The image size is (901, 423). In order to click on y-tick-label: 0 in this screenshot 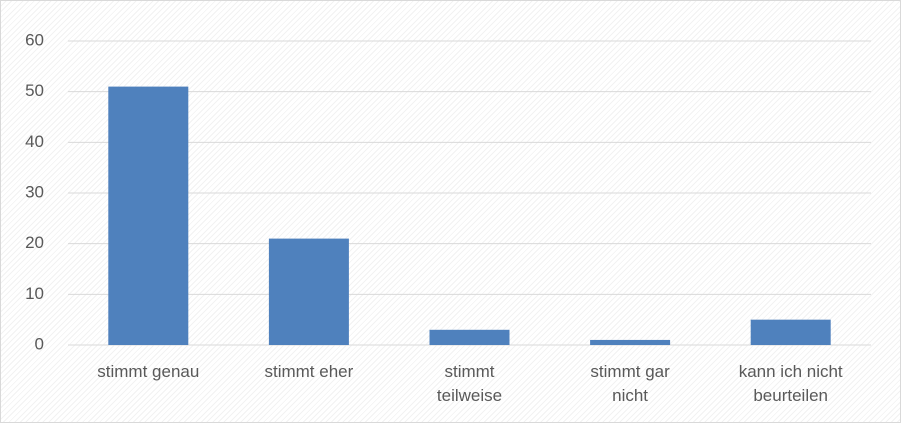, I will do `click(39, 343)`.